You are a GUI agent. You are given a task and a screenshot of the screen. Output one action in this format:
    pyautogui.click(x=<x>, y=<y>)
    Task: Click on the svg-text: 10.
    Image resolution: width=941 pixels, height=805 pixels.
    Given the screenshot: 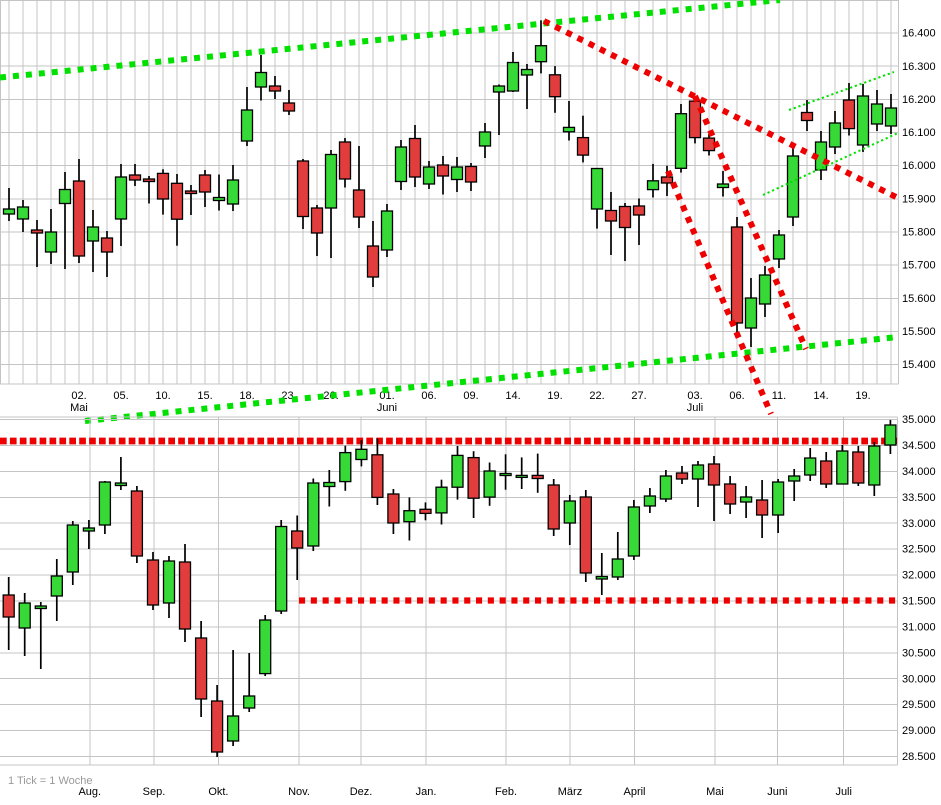 What is the action you would take?
    pyautogui.click(x=162, y=396)
    